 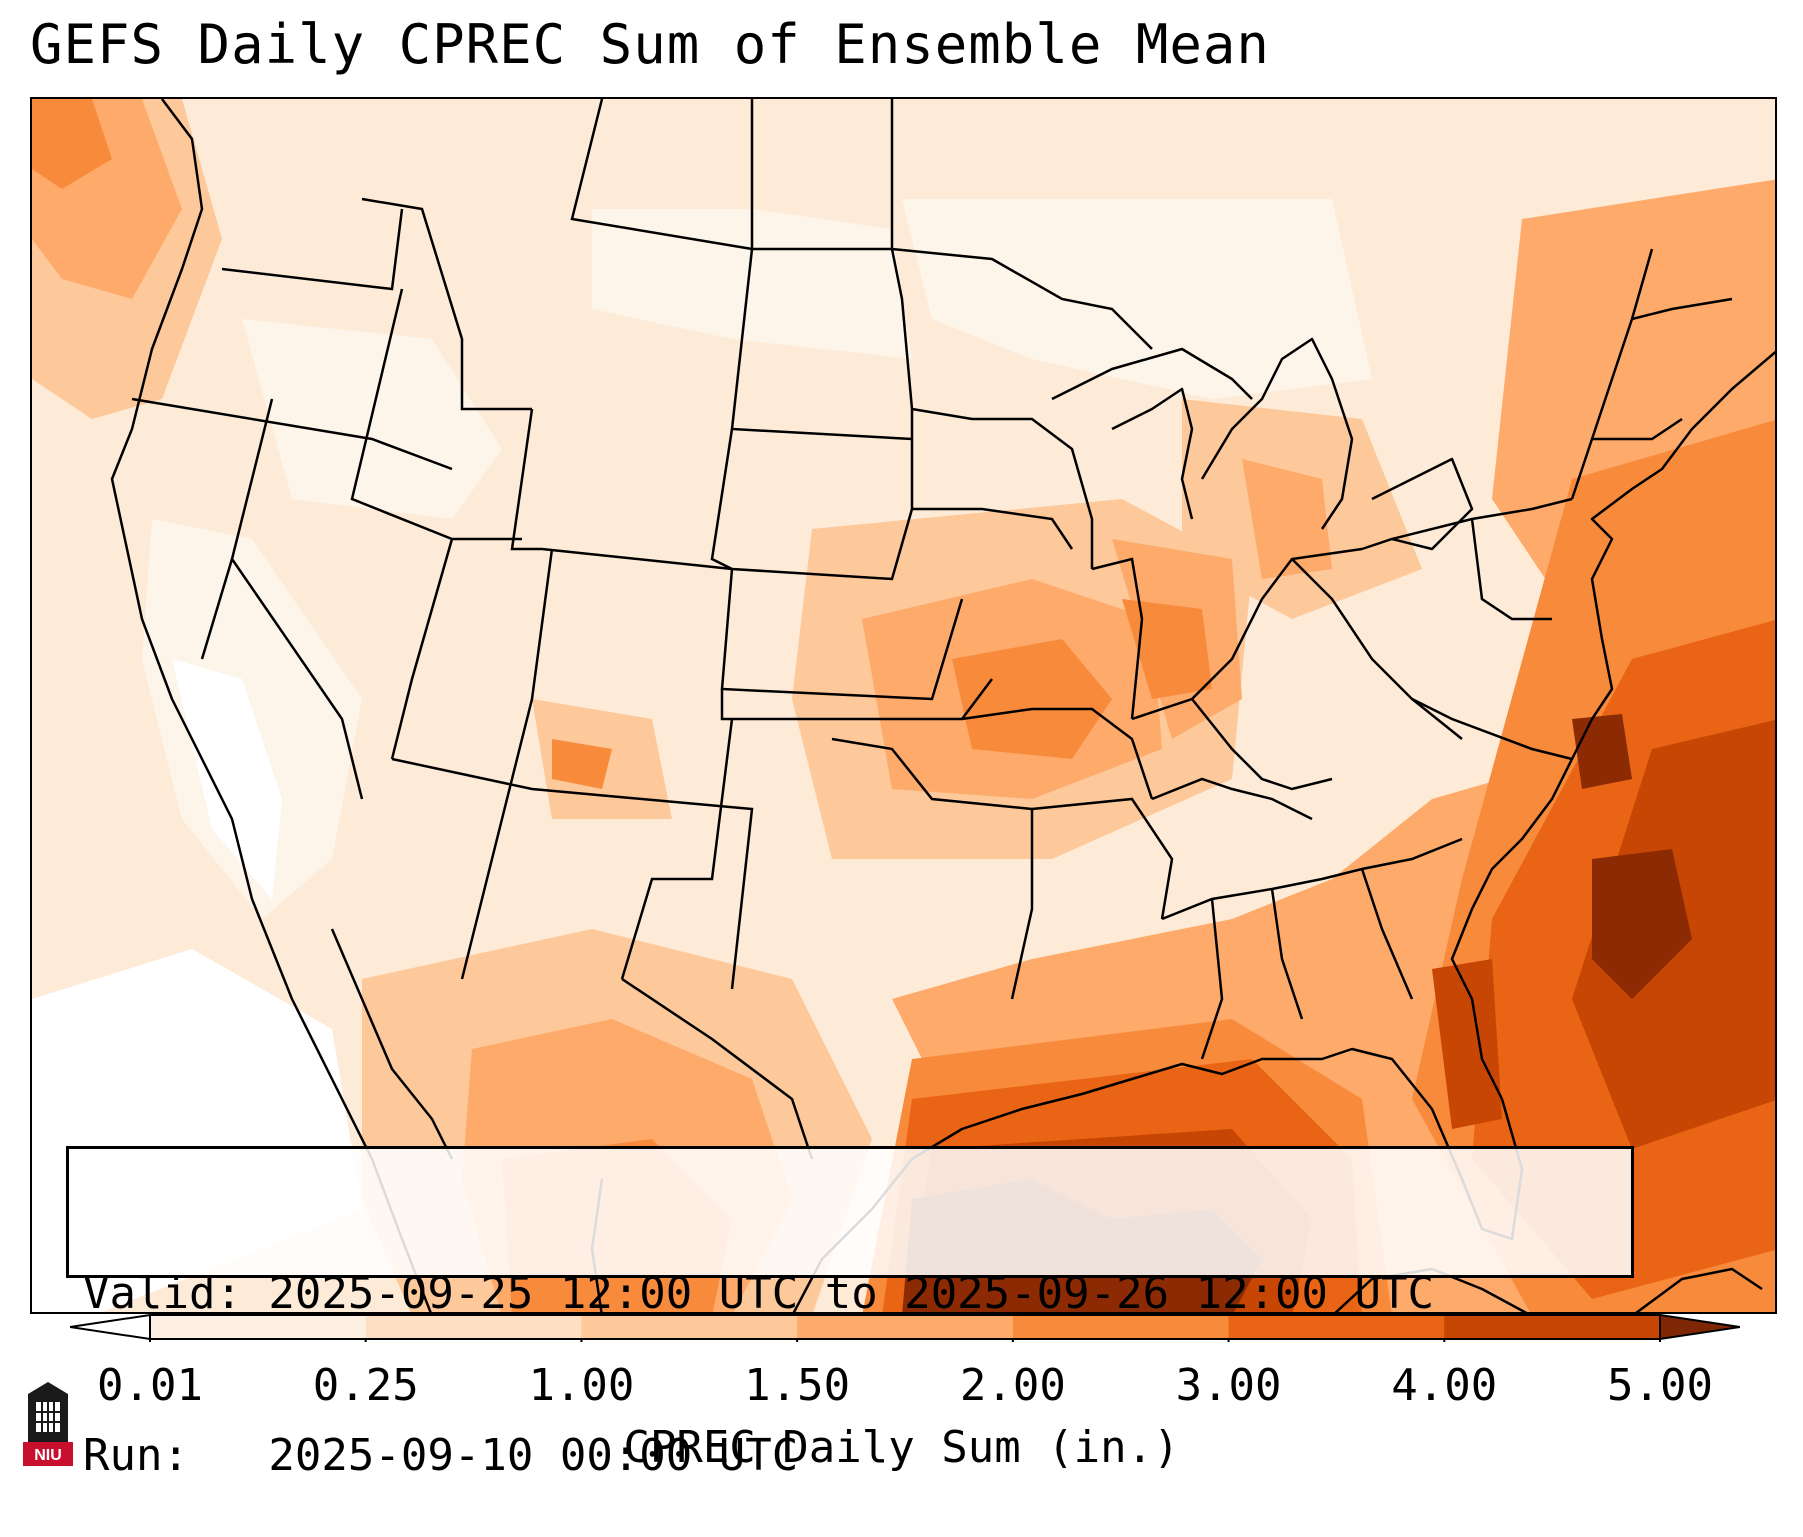 I want to click on colorbar-tick-label: 0.01, so click(x=150, y=1385).